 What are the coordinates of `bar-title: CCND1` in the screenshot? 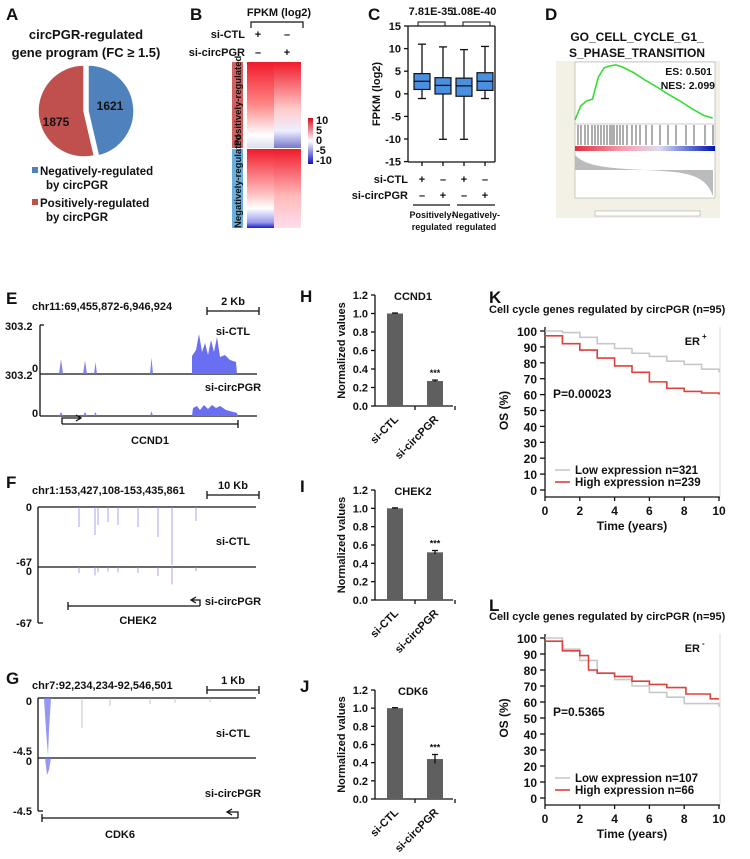 It's located at (413, 297).